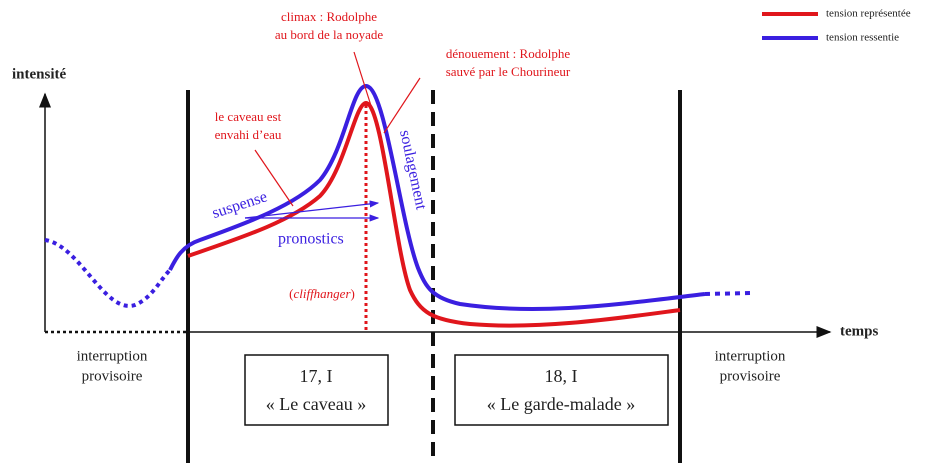 This screenshot has width=946, height=463. Describe the element at coordinates (353, 293) in the screenshot. I see `annotation-part: )` at that location.